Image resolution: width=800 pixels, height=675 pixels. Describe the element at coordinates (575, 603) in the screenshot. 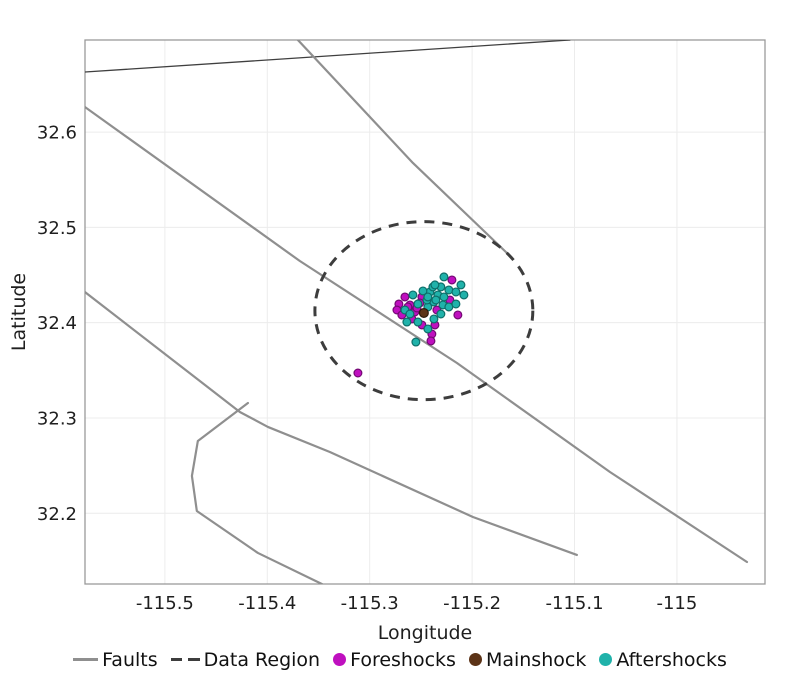

I see `x-tick-label: -115.1` at that location.